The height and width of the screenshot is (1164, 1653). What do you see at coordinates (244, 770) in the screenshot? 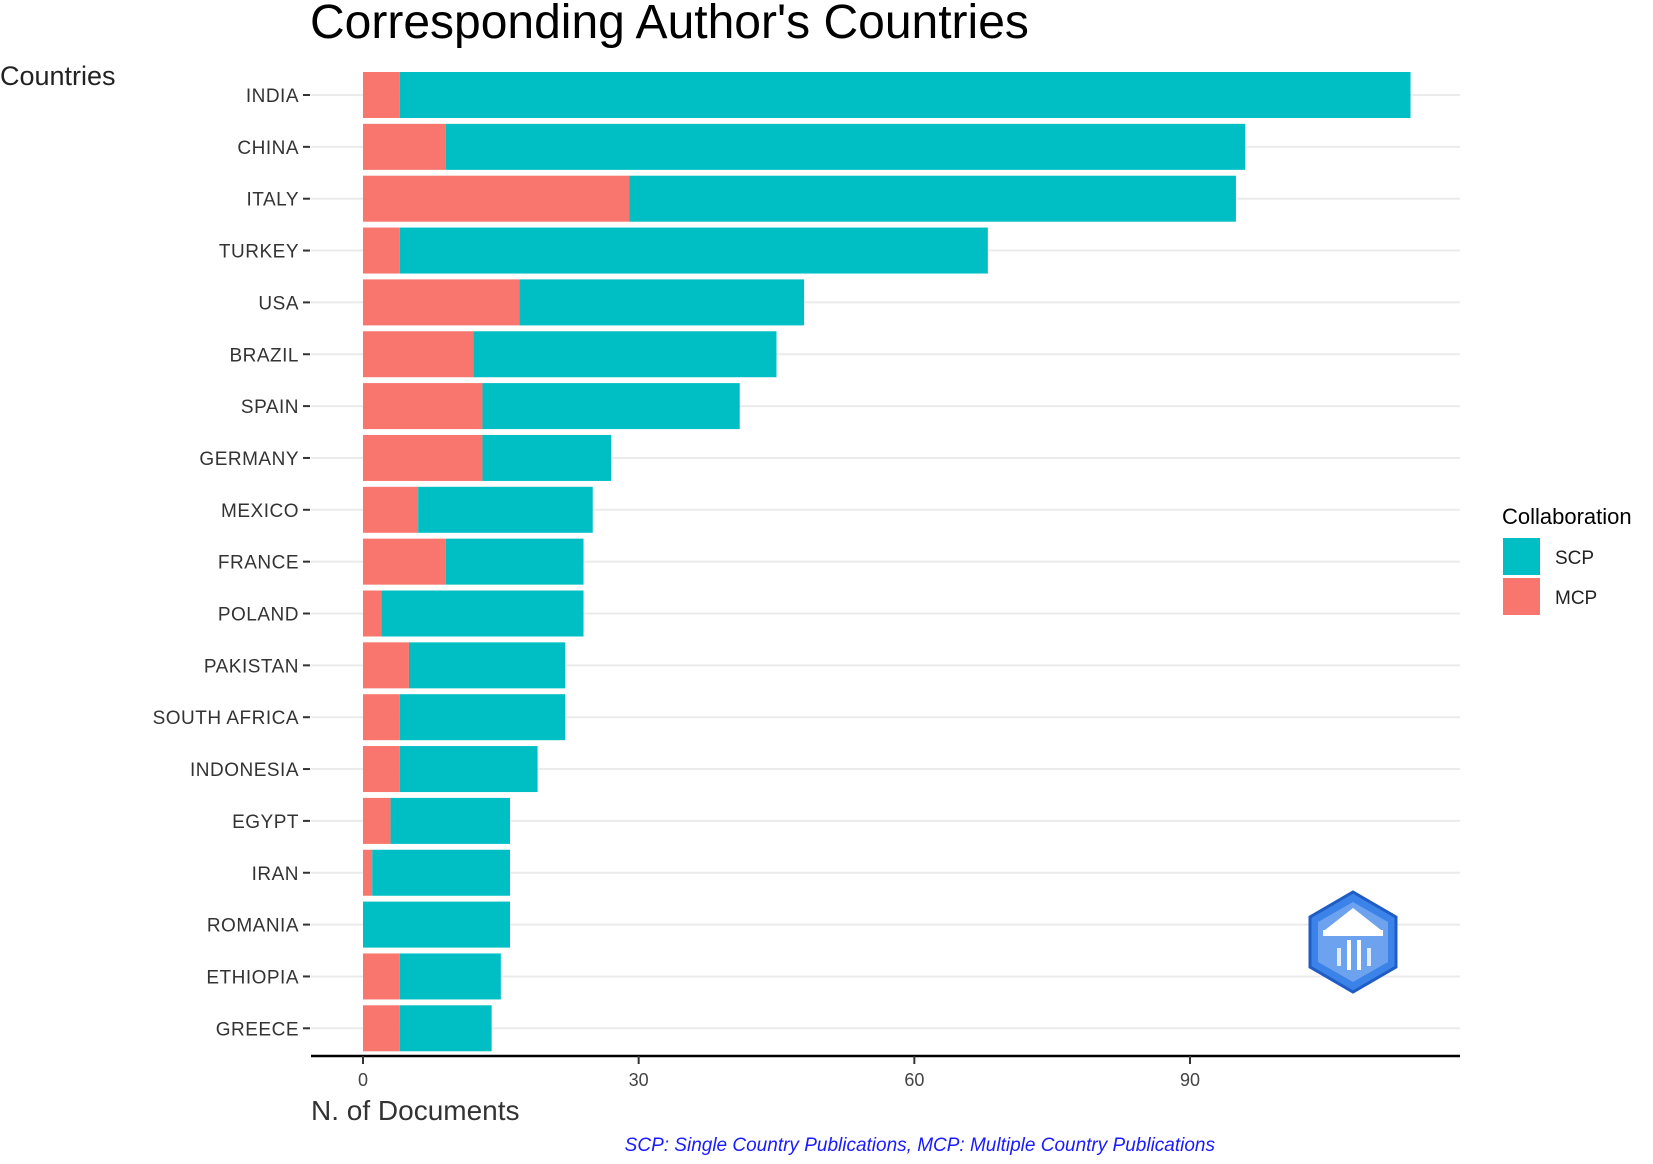
I see `y-tick-label: INDONESIA` at bounding box center [244, 770].